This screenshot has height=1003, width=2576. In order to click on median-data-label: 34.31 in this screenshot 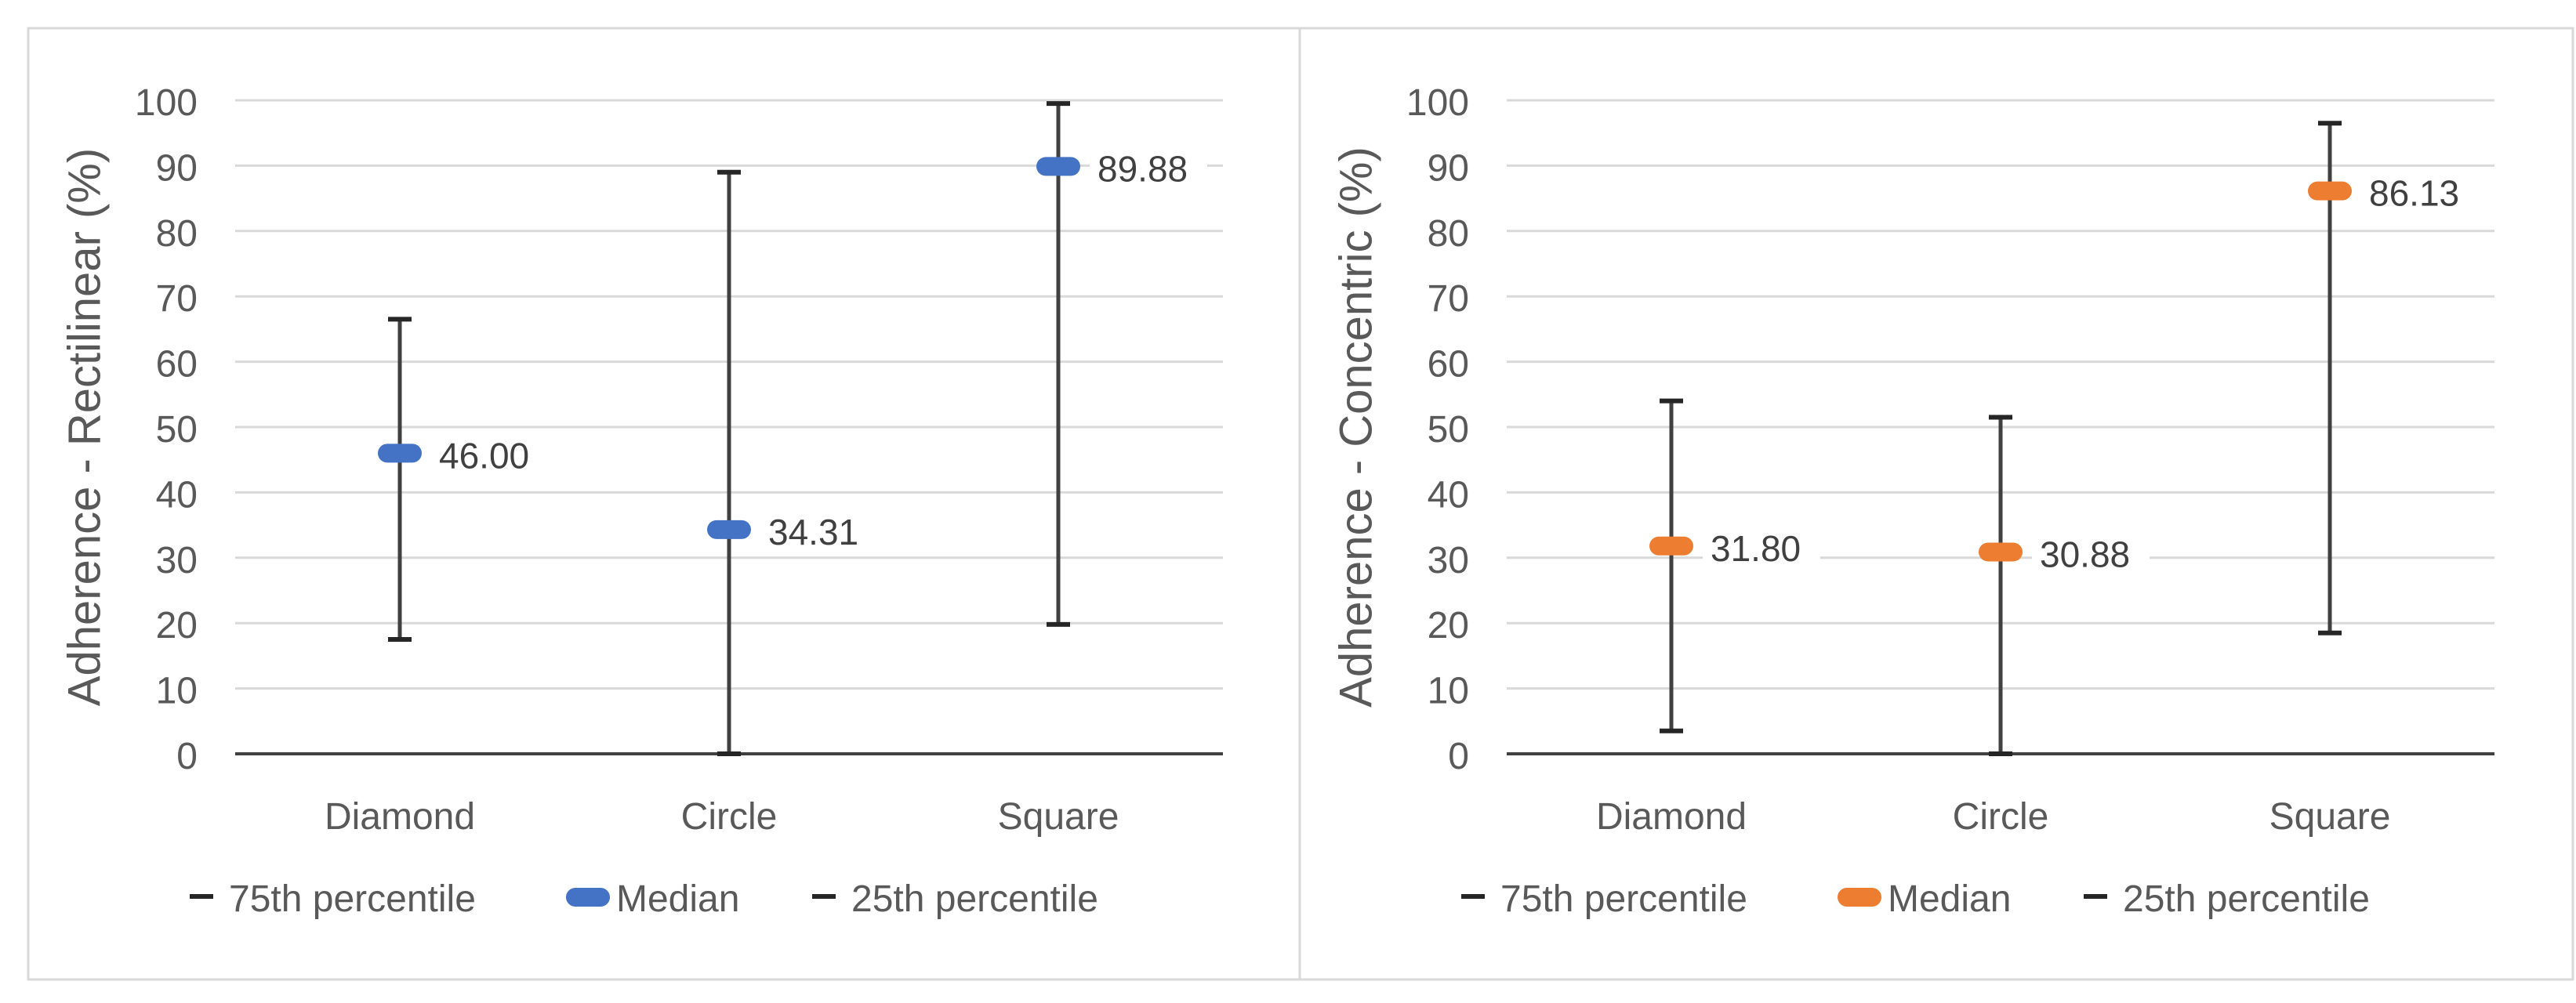, I will do `click(813, 532)`.